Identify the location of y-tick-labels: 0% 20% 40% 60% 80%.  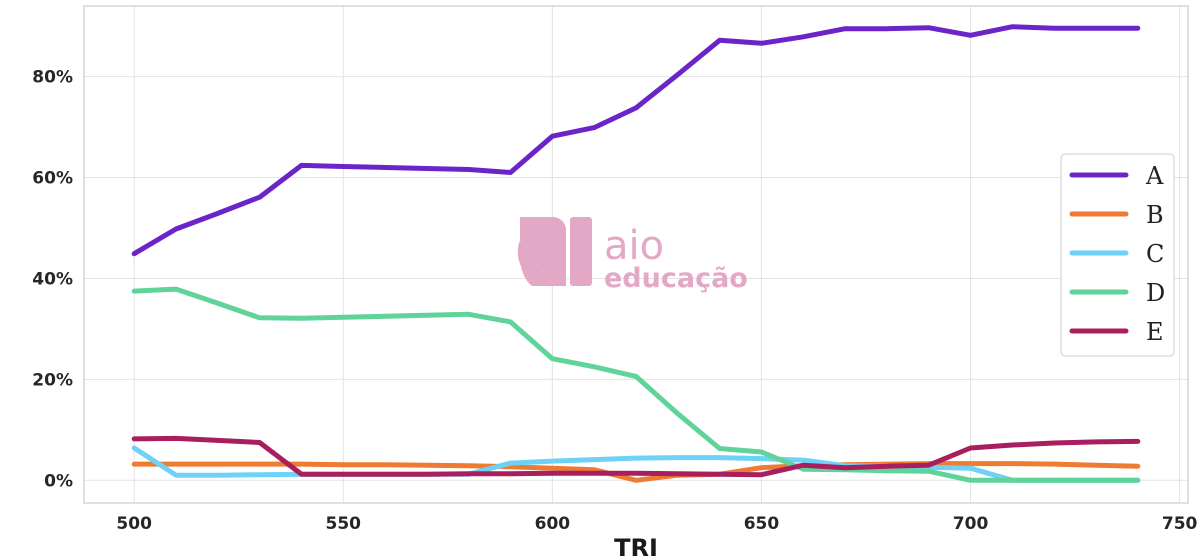
(52, 280).